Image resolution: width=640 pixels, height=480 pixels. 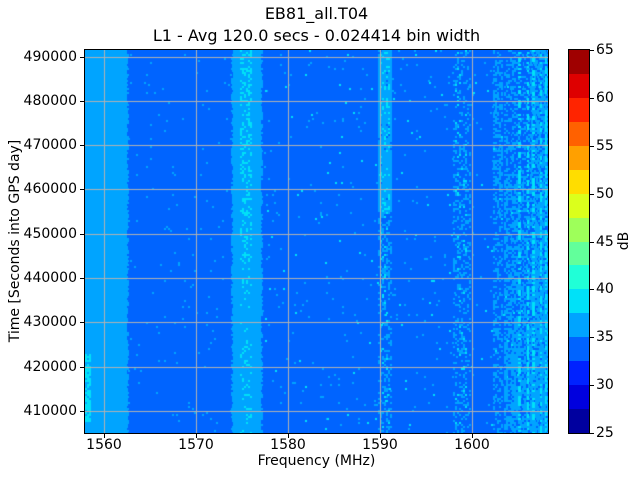 What do you see at coordinates (316, 13) in the screenshot?
I see `figure-title: EB81_all.T04` at bounding box center [316, 13].